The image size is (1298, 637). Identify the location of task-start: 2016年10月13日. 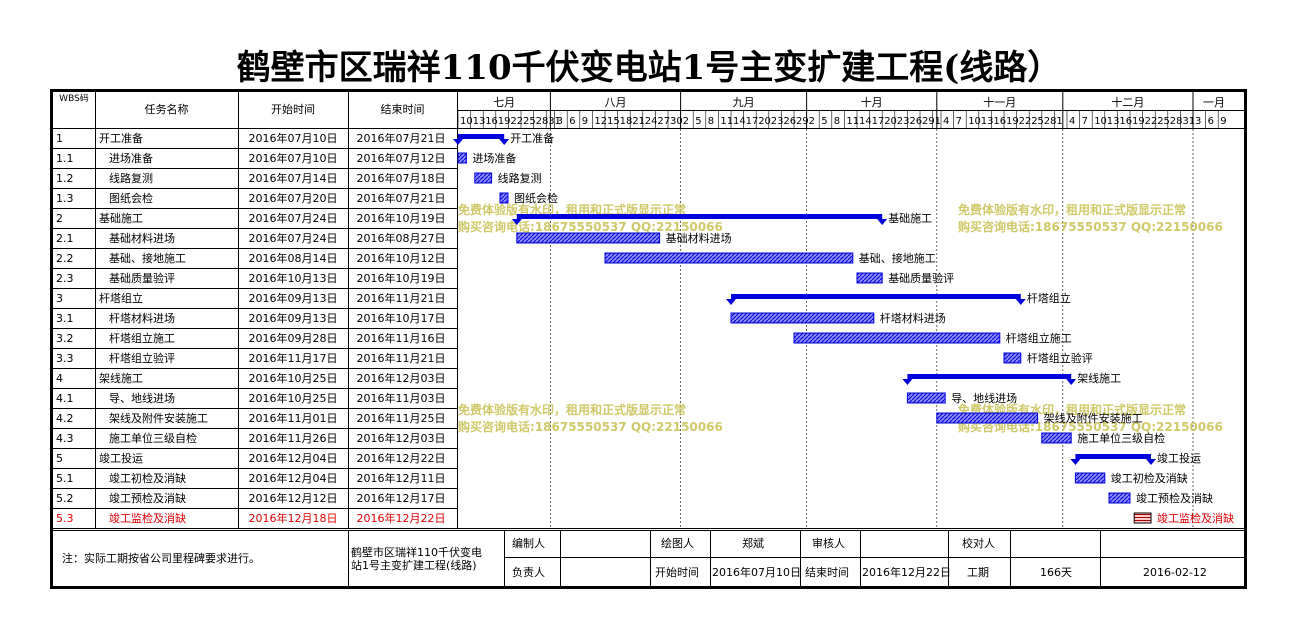
(293, 278).